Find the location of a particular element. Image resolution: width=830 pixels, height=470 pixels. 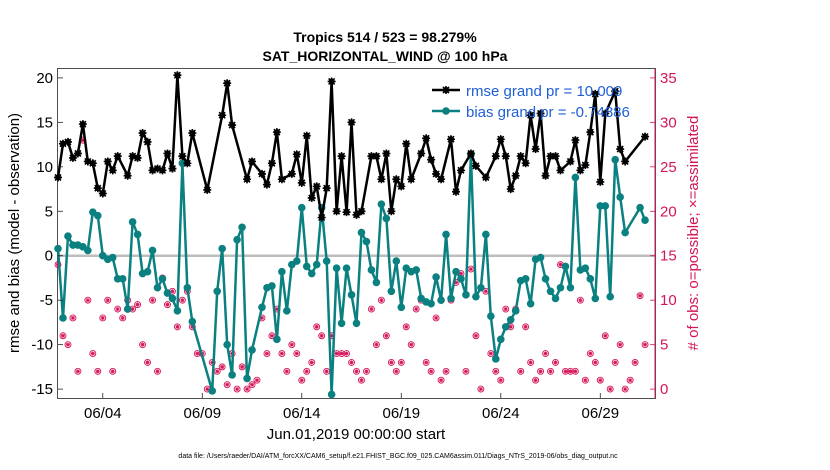

legend-rmse-label: rmse grand pr = 10.009 is located at coordinates (544, 91).